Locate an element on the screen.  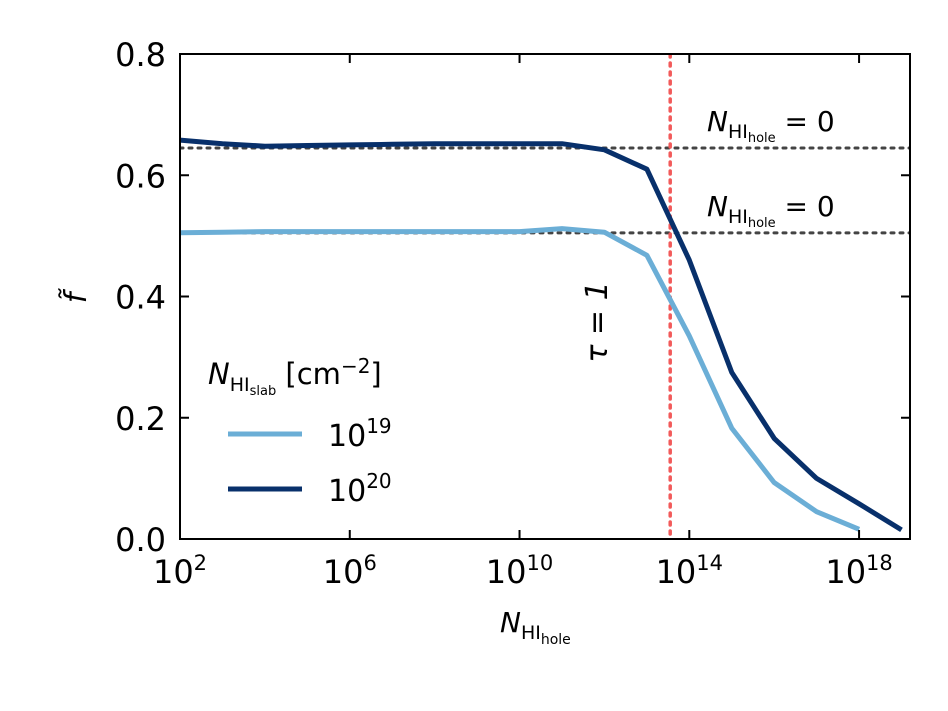
legend-title: NHIslab [cm−2] is located at coordinates (295, 376).